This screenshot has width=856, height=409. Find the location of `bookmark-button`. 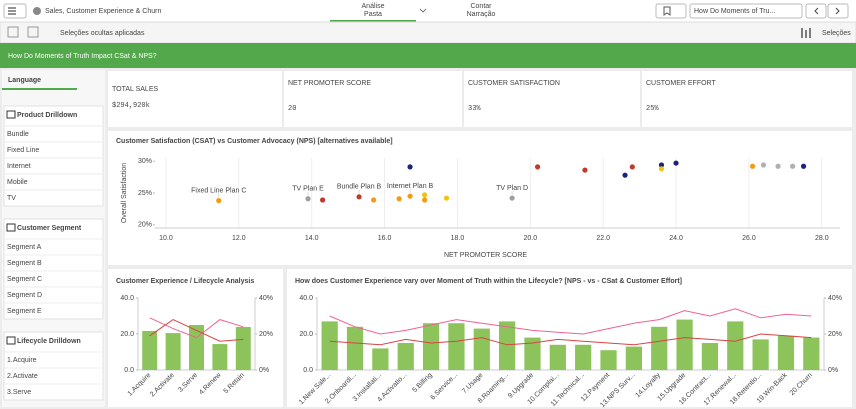

bookmark-button is located at coordinates (671, 11).